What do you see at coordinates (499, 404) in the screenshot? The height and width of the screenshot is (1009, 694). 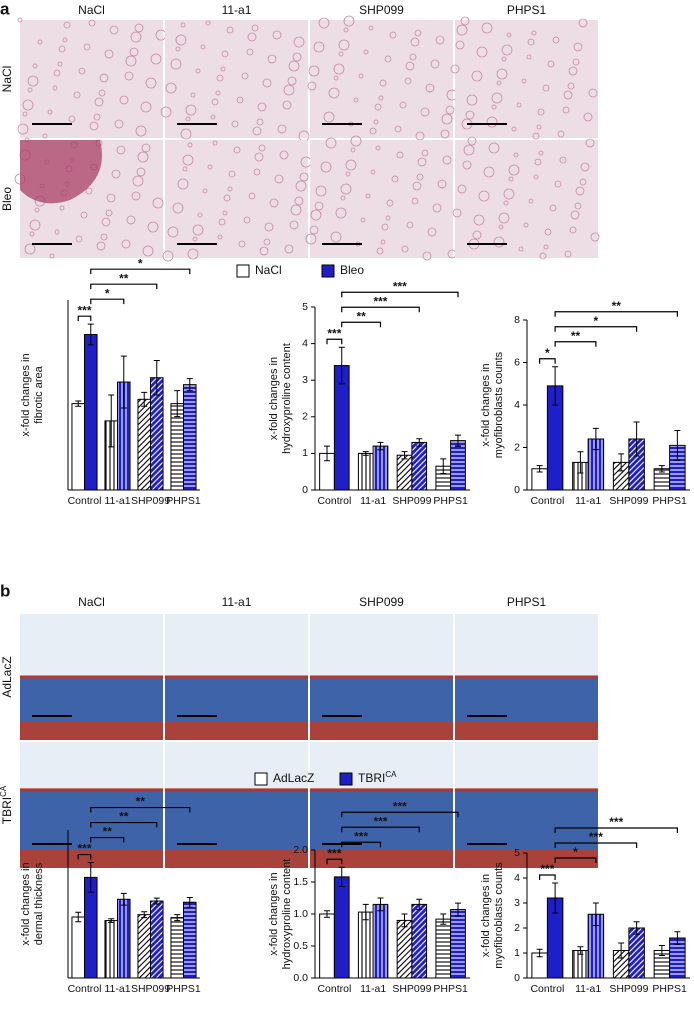 I see `text-part: myofibroblasts counts` at bounding box center [499, 404].